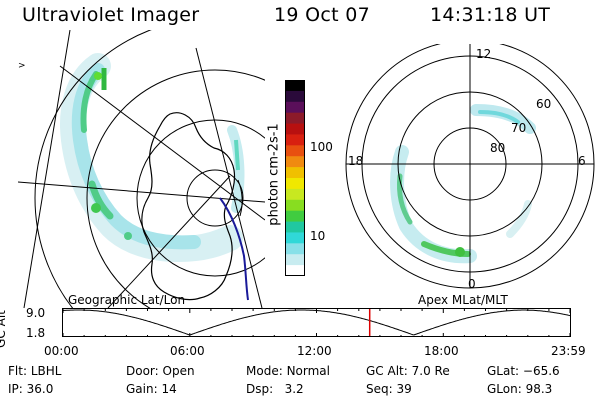 Image resolution: width=600 pixels, height=400 pixels. I want to click on antarctica-coastline, so click(188, 206).